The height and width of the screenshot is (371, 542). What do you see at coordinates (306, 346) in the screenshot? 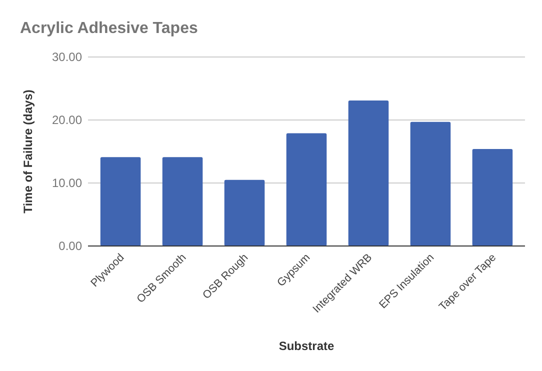
I see `x-axis-title: Substrate` at bounding box center [306, 346].